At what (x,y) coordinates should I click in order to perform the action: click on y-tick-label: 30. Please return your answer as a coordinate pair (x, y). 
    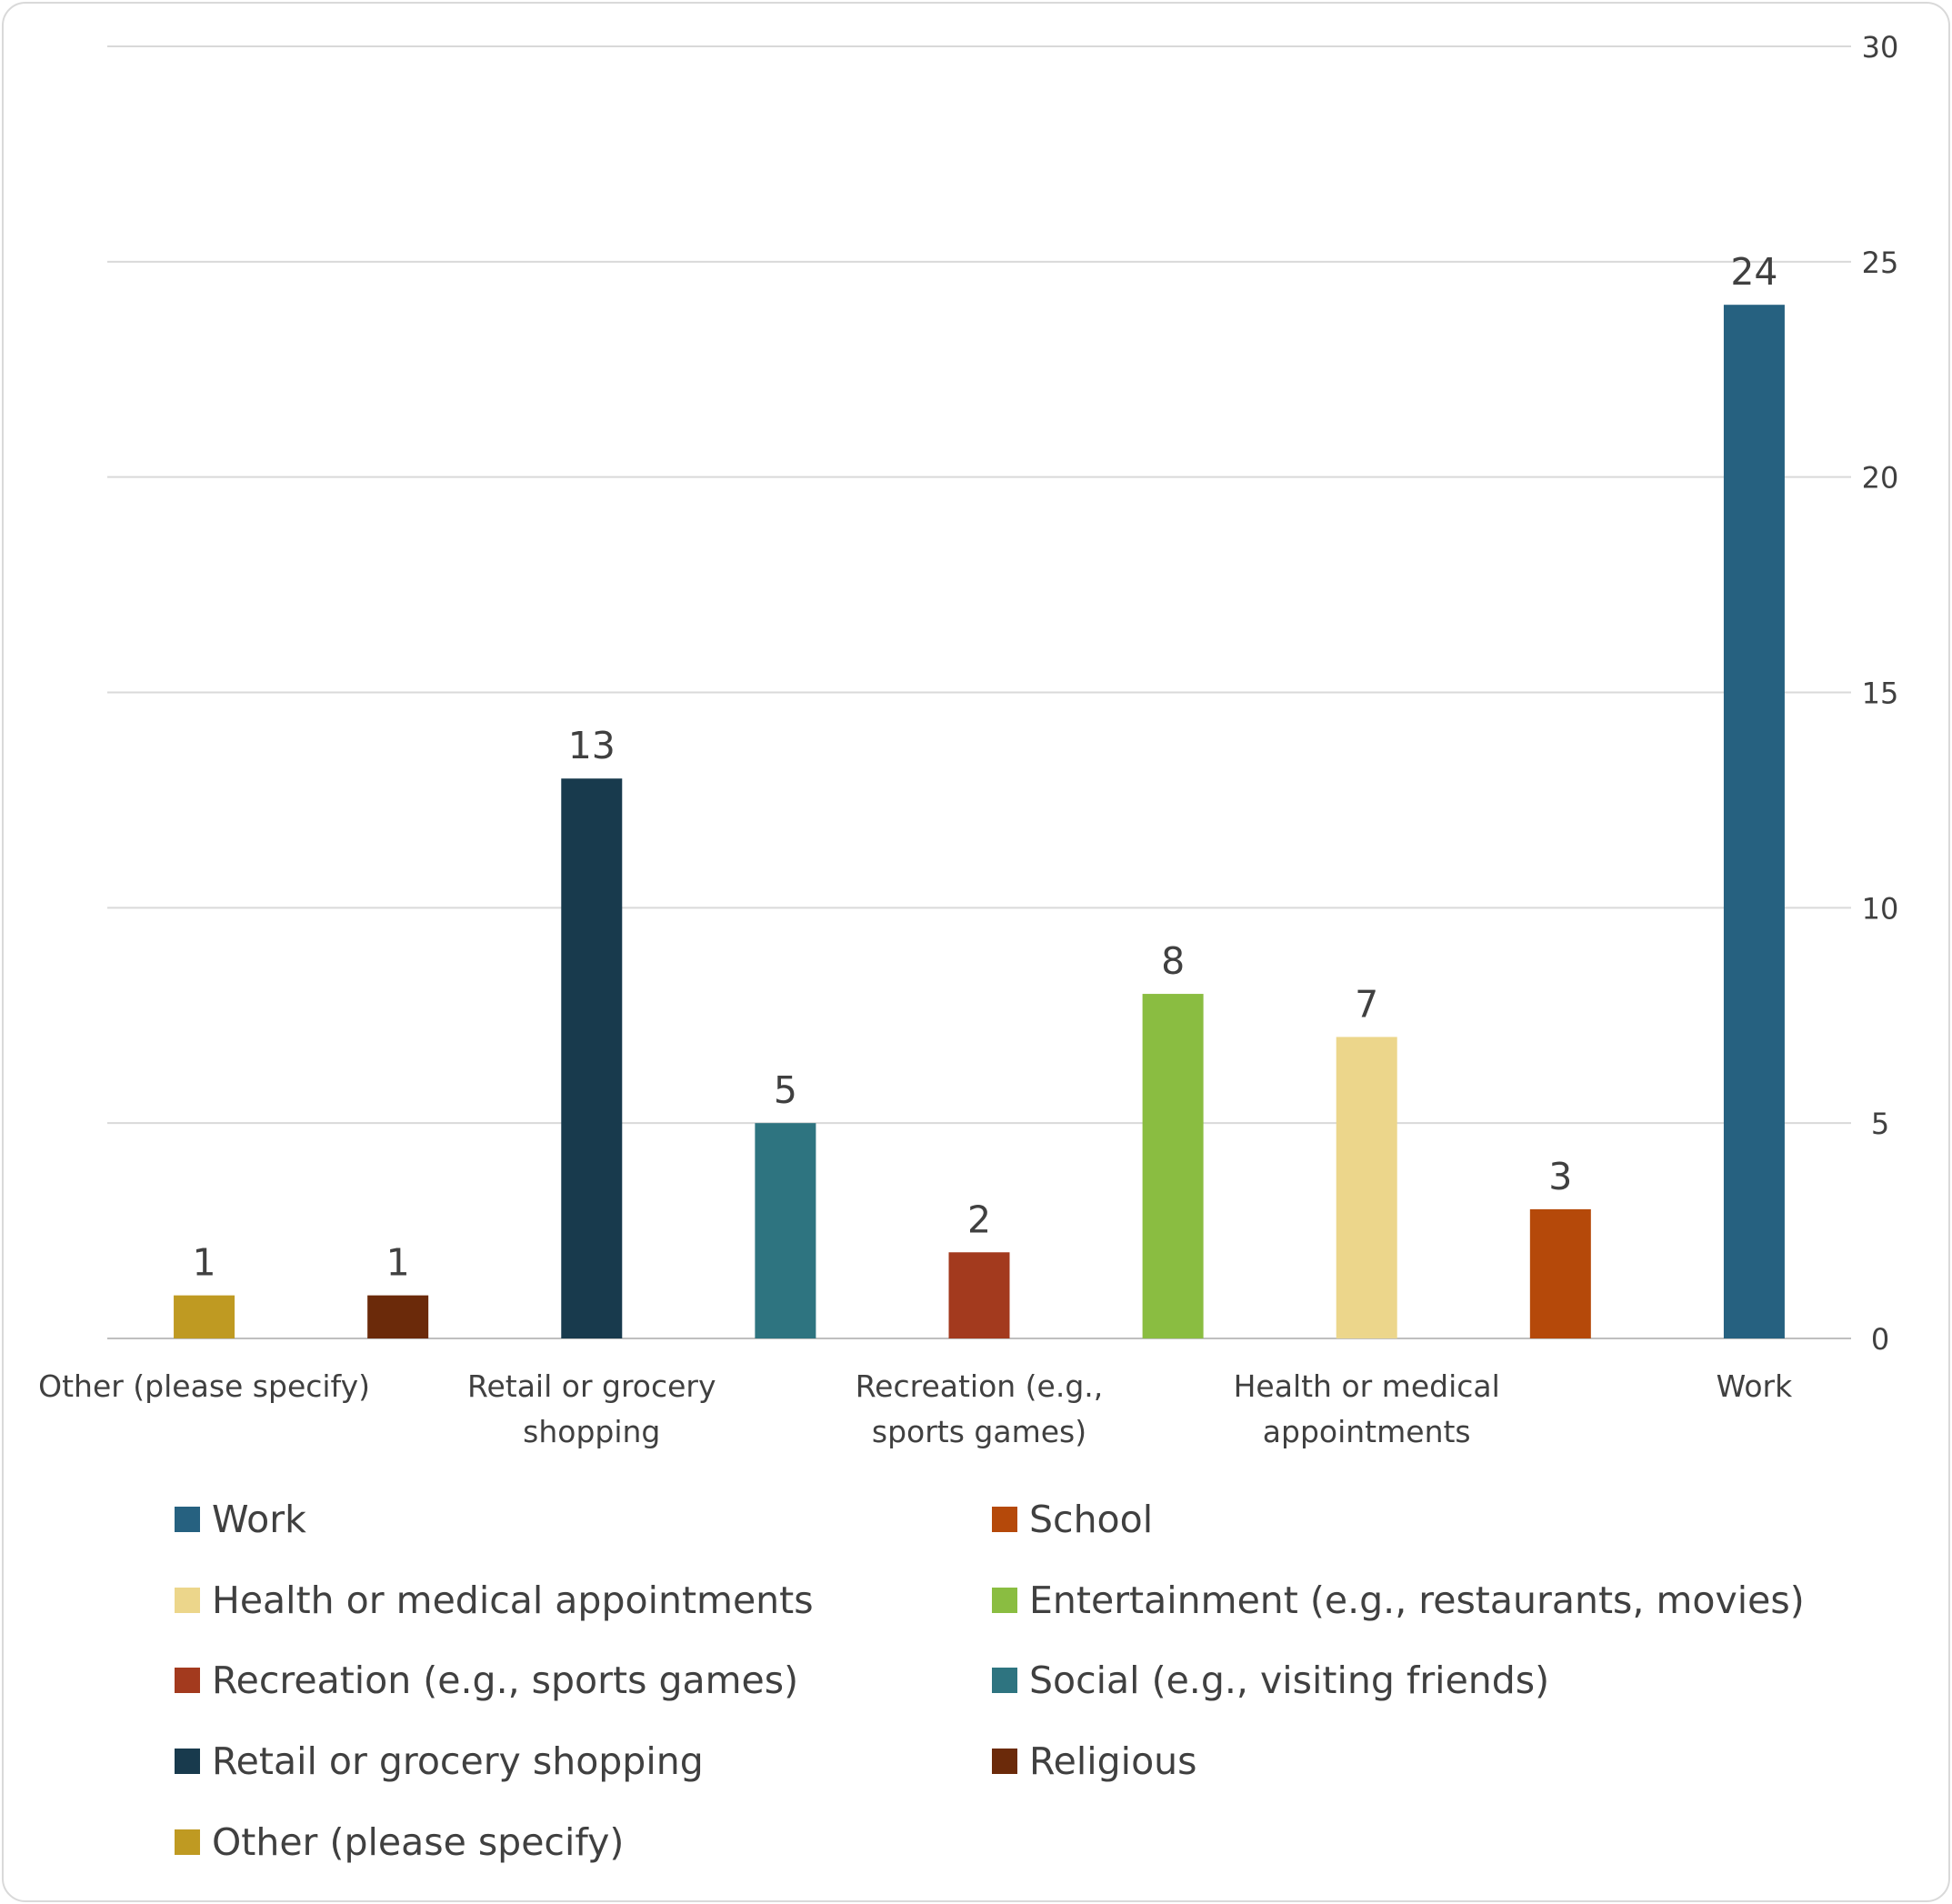
    Looking at the image, I should click on (1880, 48).